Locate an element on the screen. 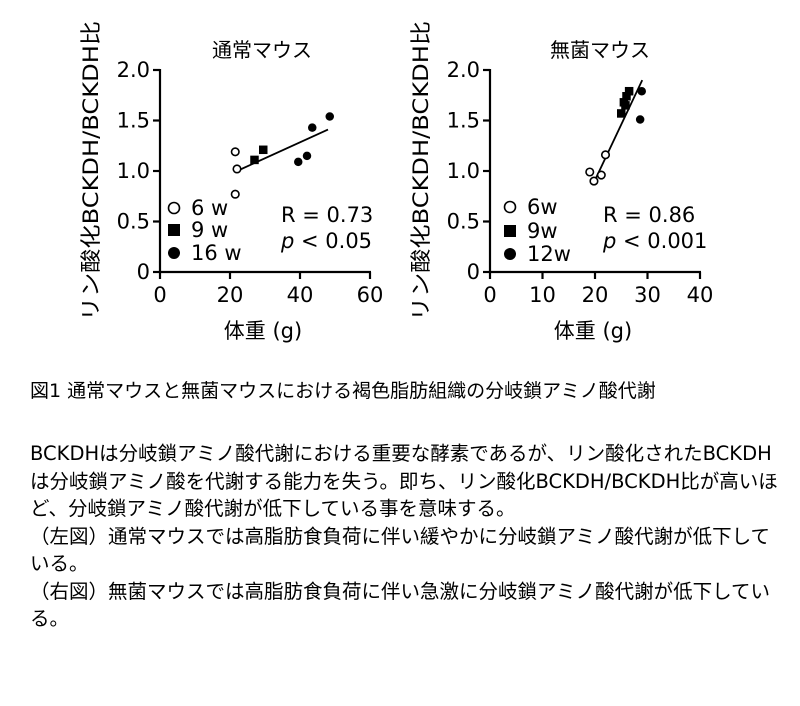  legend-label: 9w is located at coordinates (542, 231).